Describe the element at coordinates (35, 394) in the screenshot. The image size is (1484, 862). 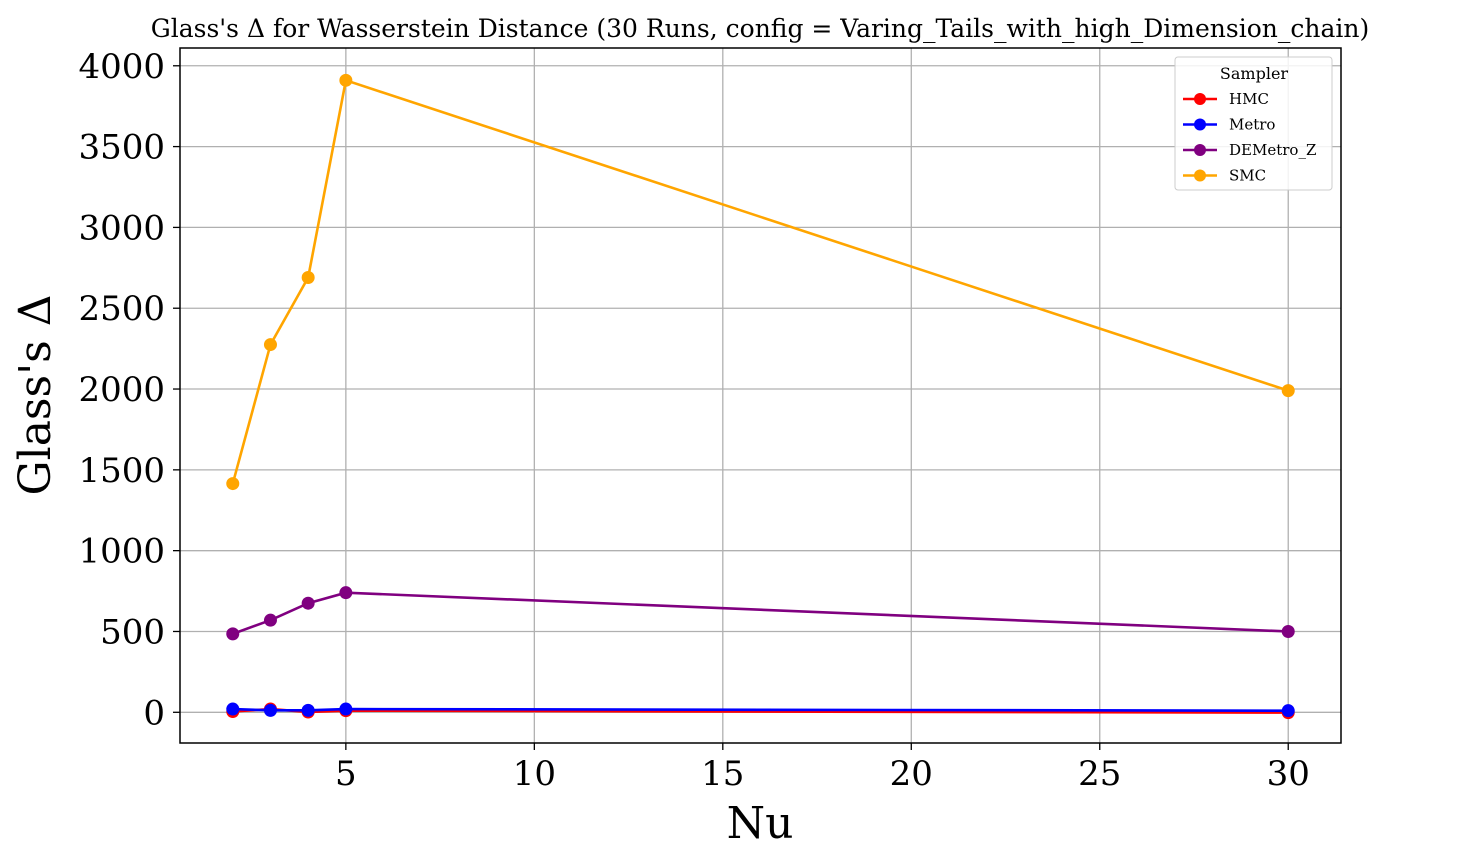
I see `y-axis-label: Glass's Δ` at that location.